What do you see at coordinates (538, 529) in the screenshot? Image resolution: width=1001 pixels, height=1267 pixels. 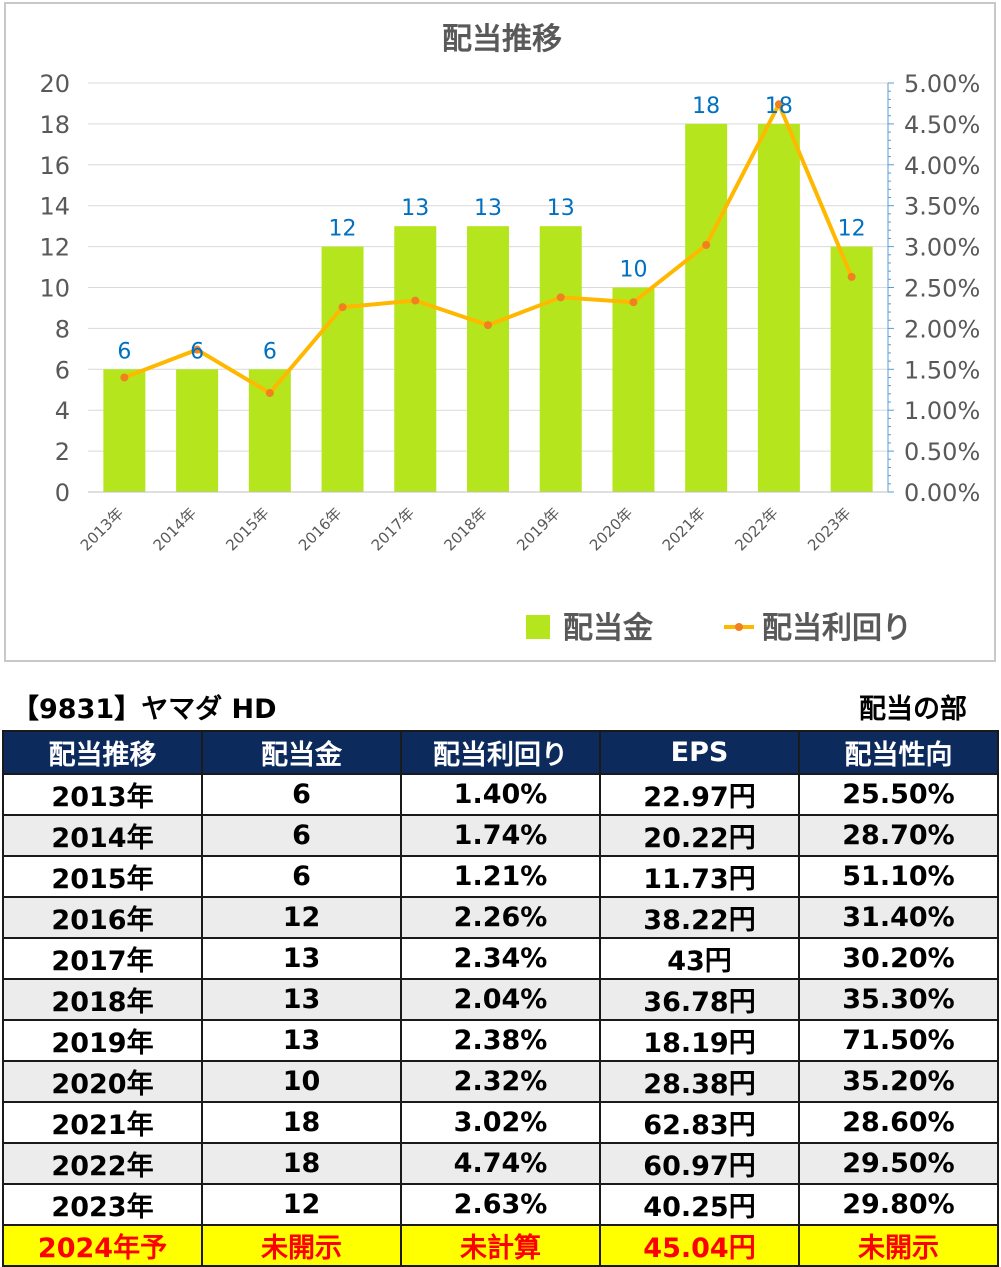 I see `x-tick-label: 2019年` at bounding box center [538, 529].